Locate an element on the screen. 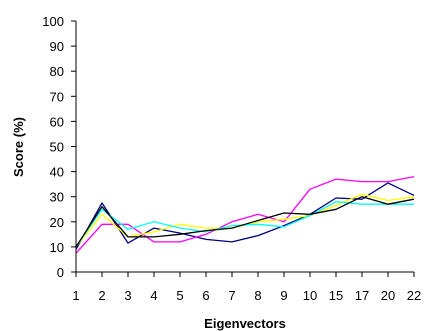  y-tick-label: 100 is located at coordinates (53, 21).